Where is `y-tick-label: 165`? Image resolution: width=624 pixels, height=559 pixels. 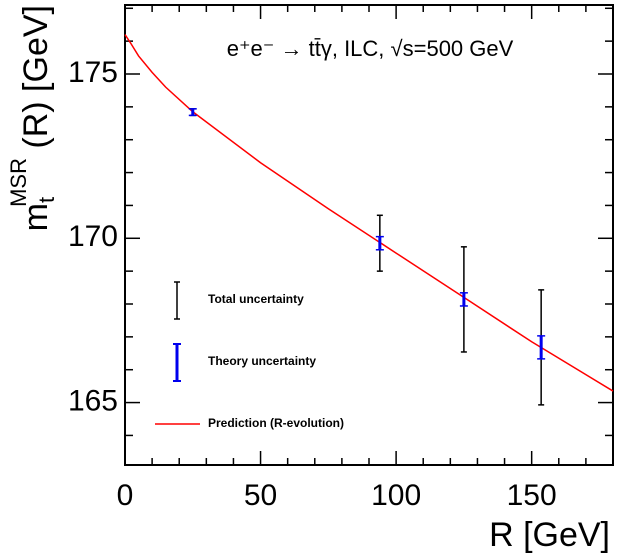 y-tick-label: 165 is located at coordinates (93, 400).